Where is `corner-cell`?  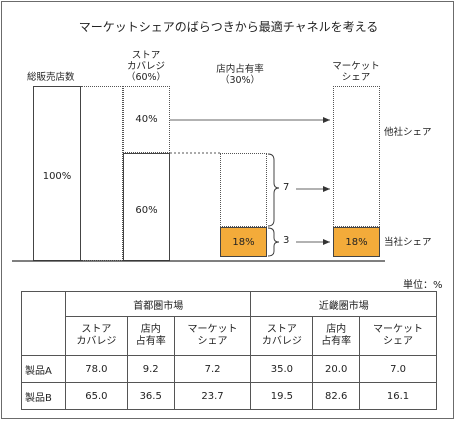
corner-cell is located at coordinates (43, 323).